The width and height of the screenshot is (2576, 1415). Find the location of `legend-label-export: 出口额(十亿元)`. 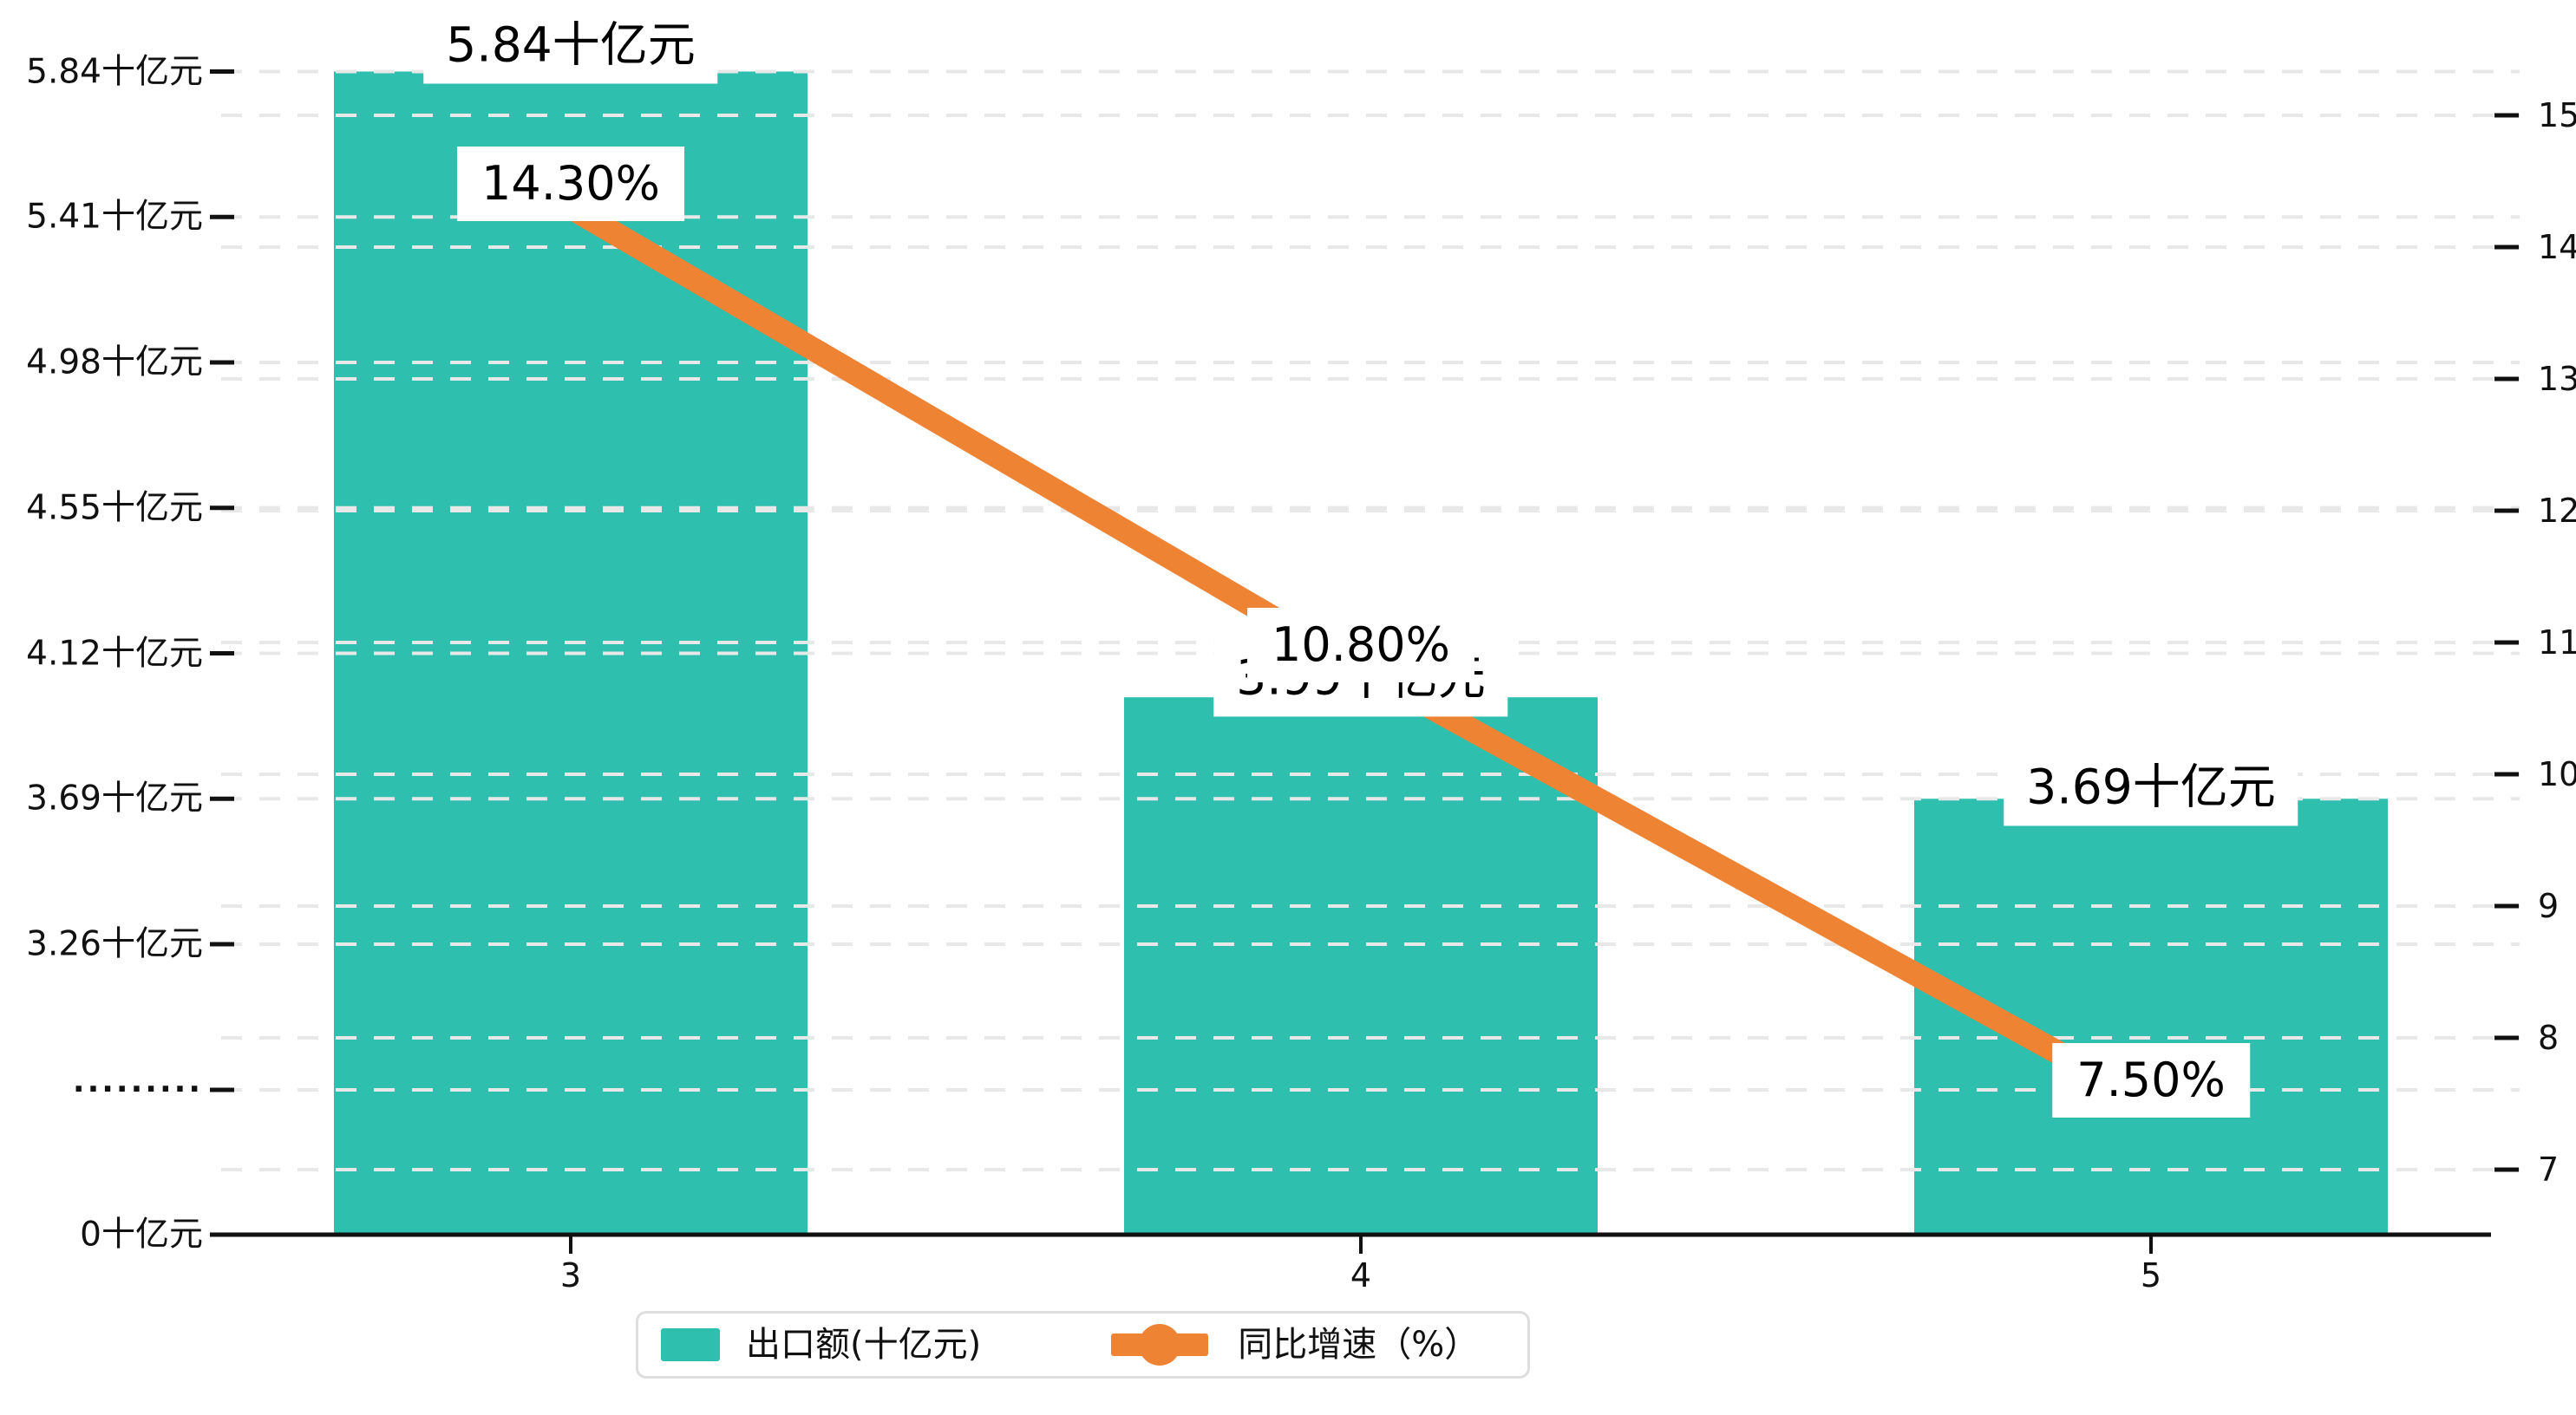

legend-label-export: 出口额(十亿元) is located at coordinates (864, 1345).